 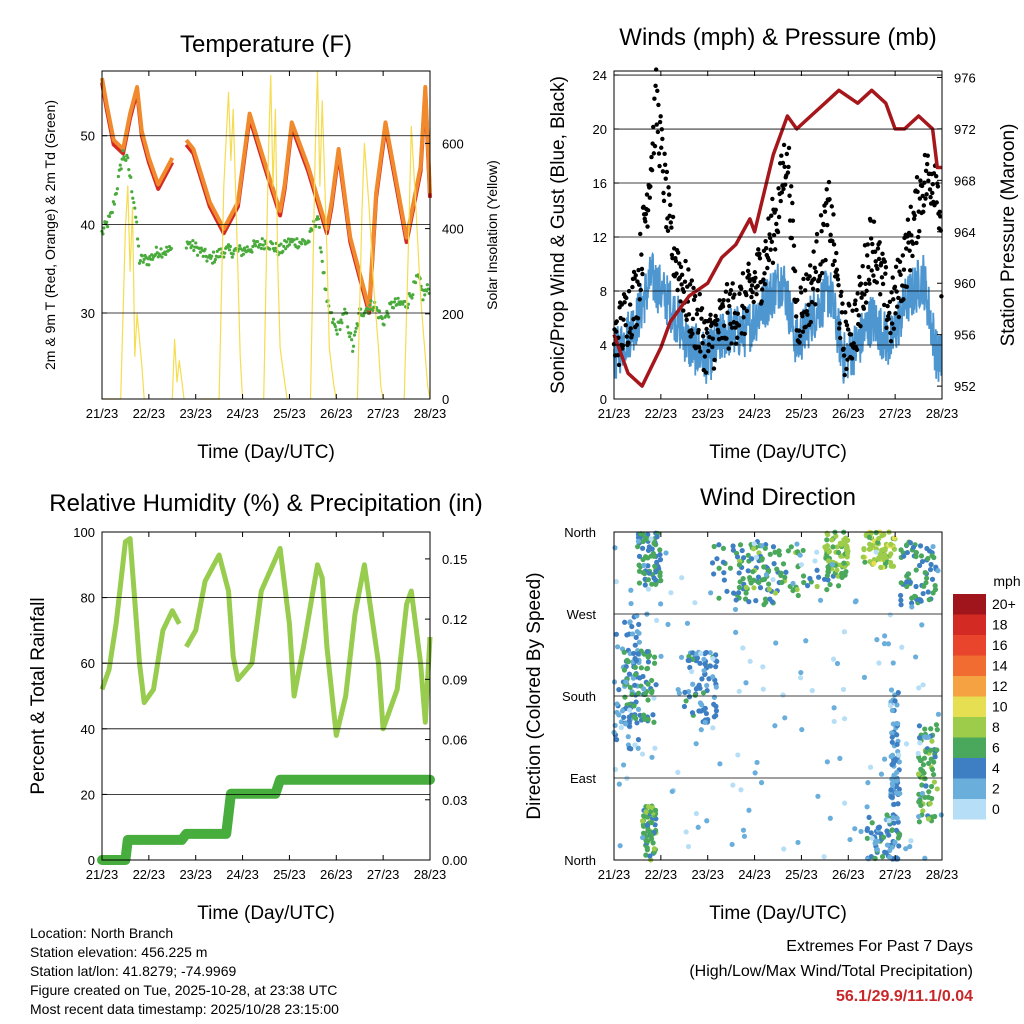 I want to click on y2-tick-label: 0.06, so click(x=454, y=740).